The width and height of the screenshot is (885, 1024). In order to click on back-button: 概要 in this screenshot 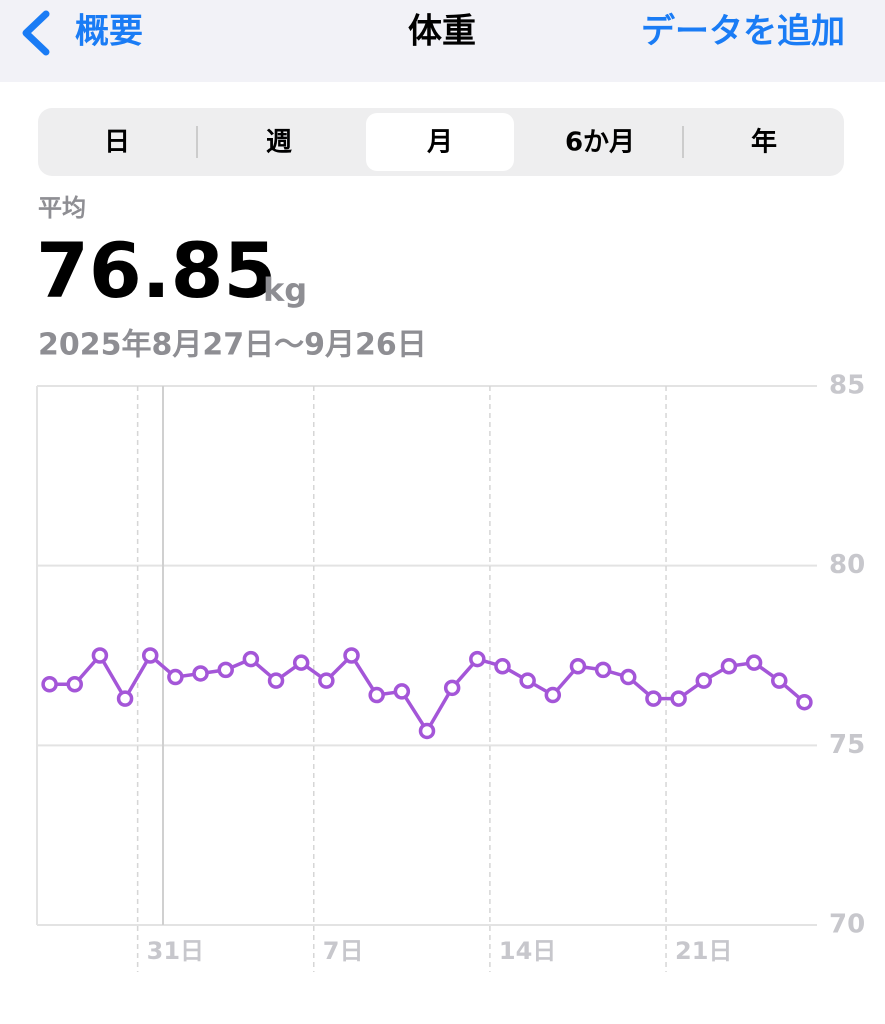, I will do `click(109, 32)`.